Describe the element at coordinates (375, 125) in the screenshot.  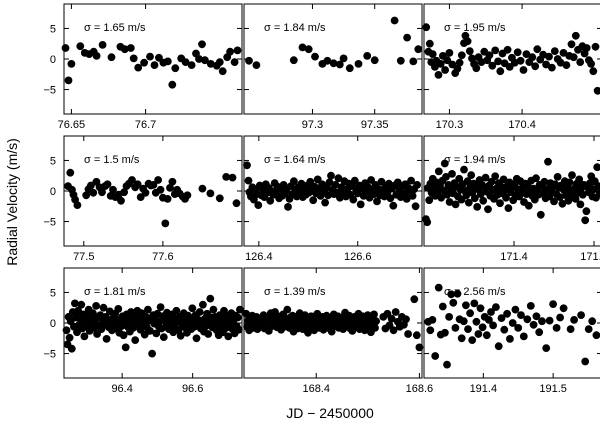
I see `x-tick-label: 97.35` at that location.